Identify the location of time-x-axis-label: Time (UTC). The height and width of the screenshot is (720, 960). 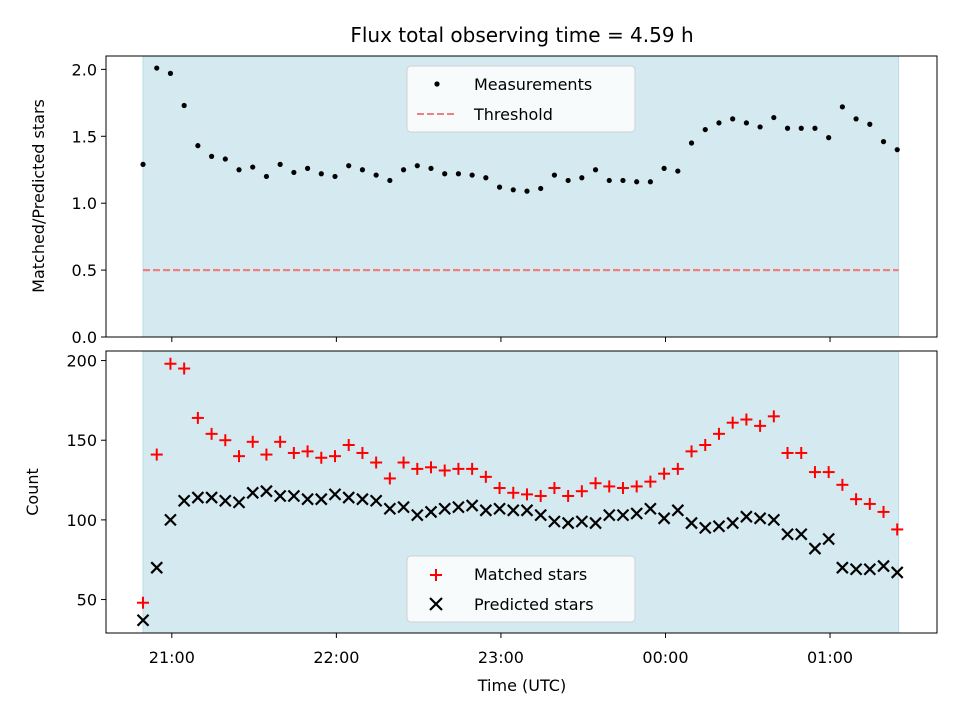
(521, 685).